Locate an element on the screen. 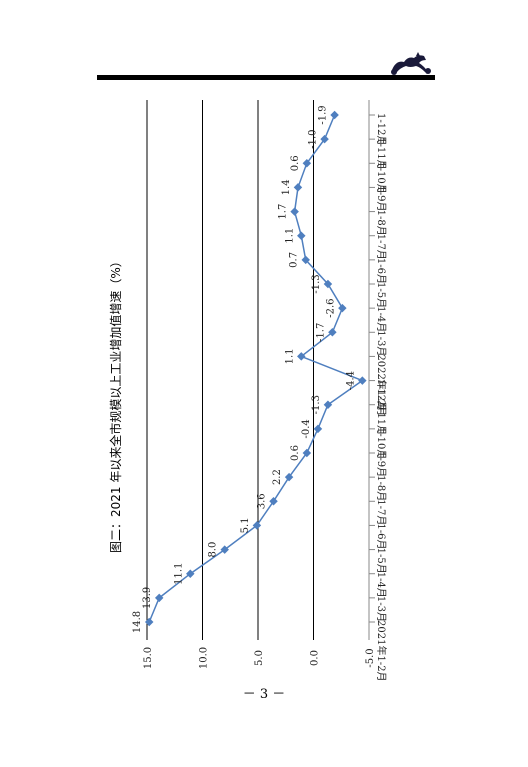  category-label-5: 1-7月 is located at coordinates (381, 512).